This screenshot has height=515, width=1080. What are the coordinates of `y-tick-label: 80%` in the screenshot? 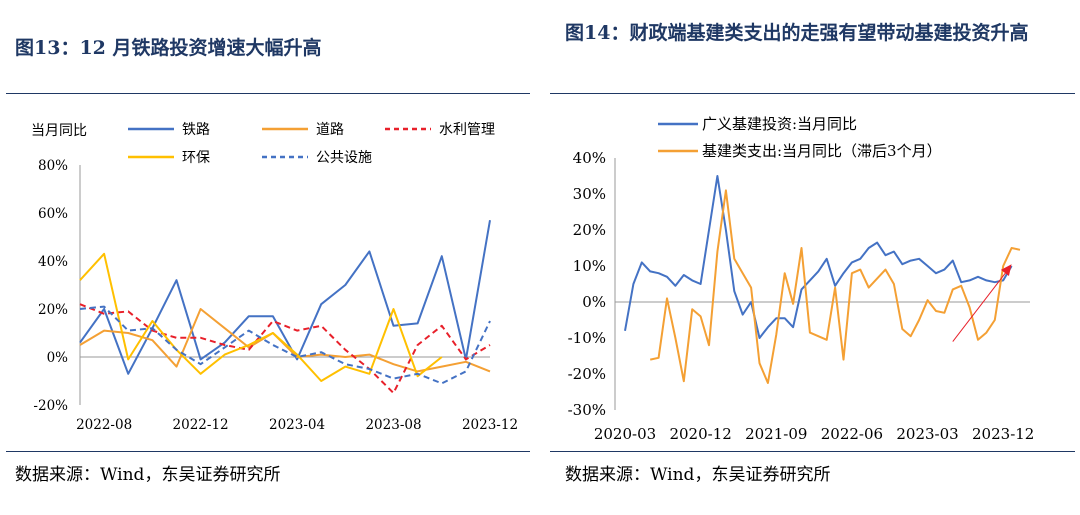 It's located at (53, 166).